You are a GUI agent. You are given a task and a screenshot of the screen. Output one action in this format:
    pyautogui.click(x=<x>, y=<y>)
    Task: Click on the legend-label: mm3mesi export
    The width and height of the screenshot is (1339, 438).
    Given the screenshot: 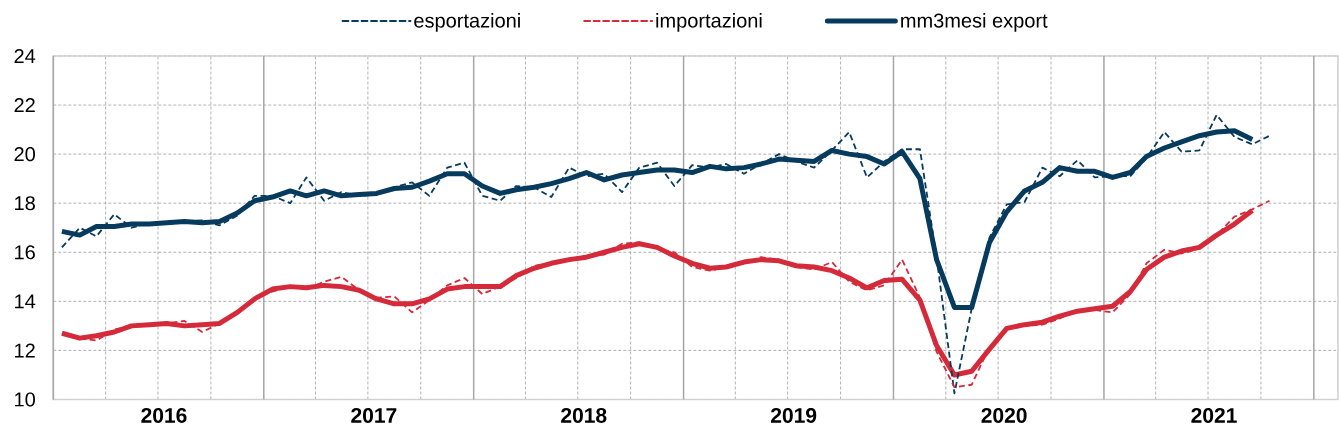 What is the action you would take?
    pyautogui.click(x=974, y=22)
    